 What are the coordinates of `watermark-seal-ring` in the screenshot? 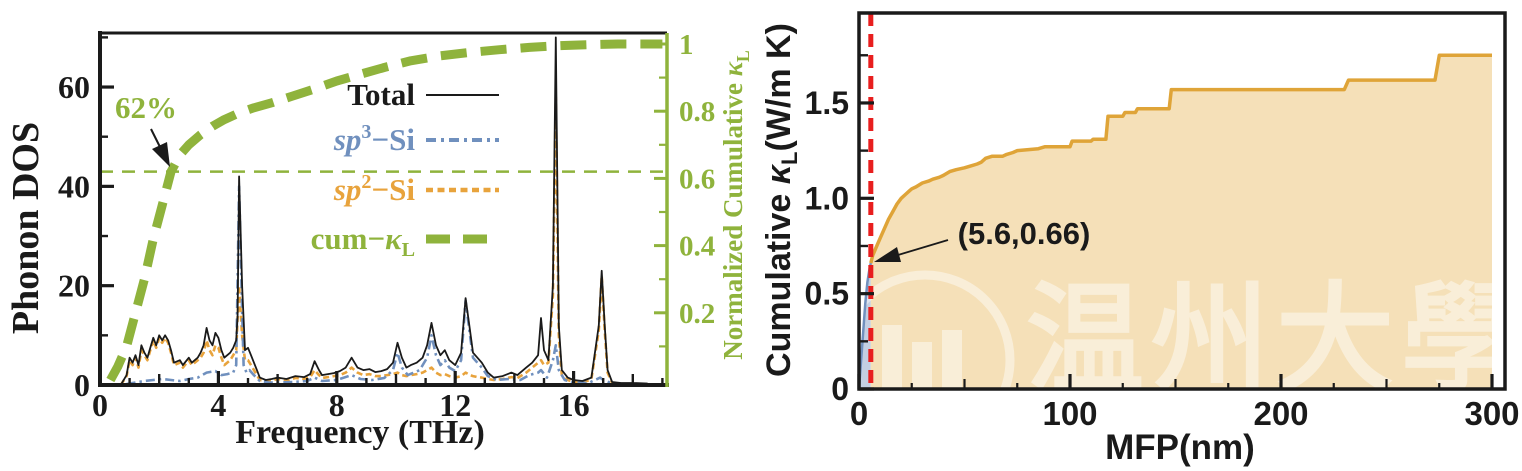 It's located at (937, 329).